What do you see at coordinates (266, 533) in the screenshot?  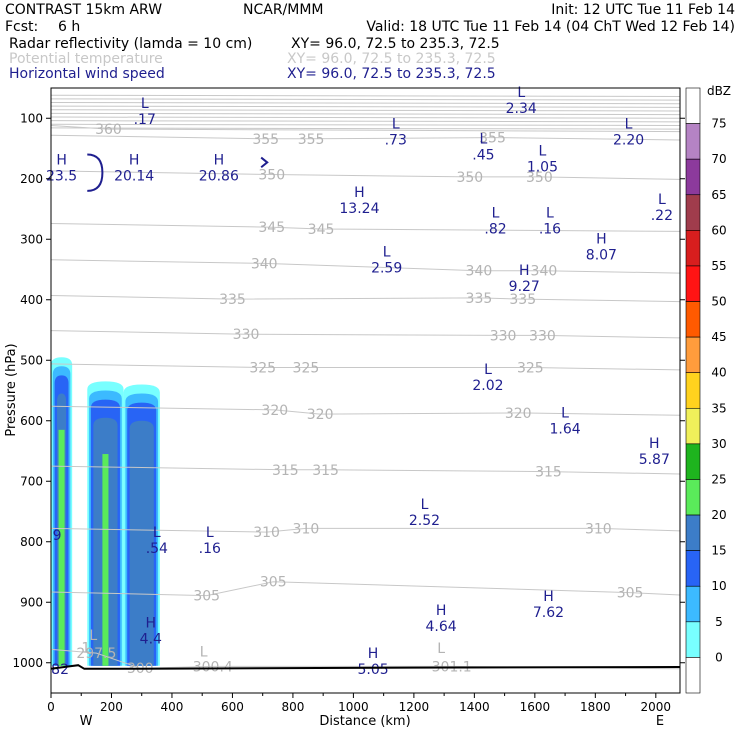 I see `theta-contour-label: 310` at bounding box center [266, 533].